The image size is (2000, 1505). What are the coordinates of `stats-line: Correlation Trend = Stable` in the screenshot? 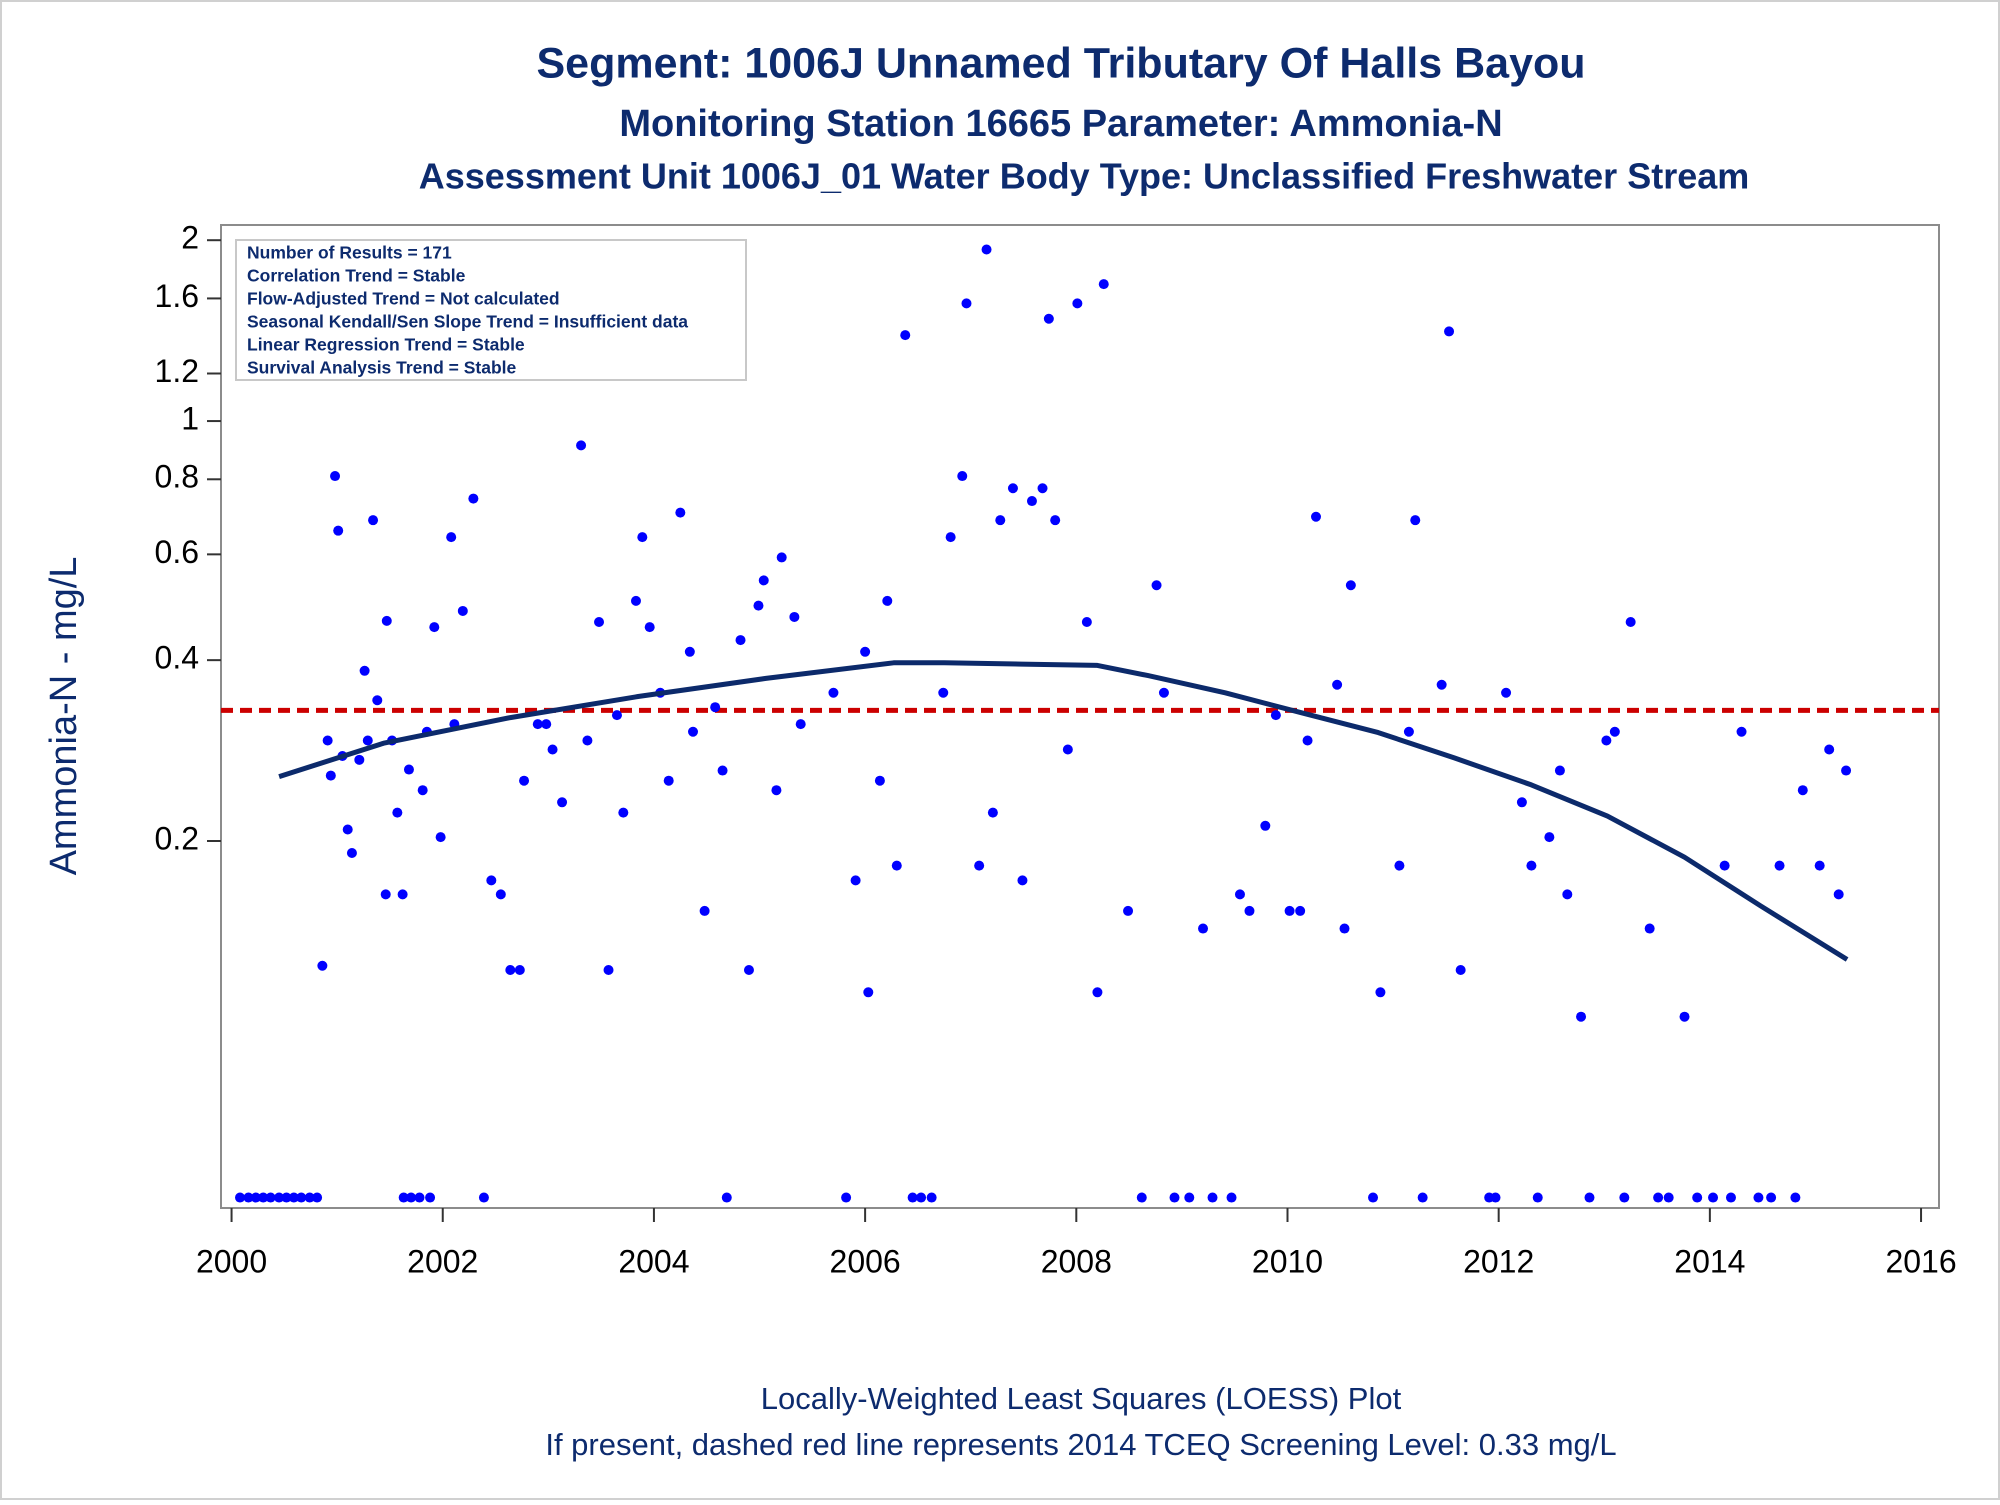 It's located at (356, 276).